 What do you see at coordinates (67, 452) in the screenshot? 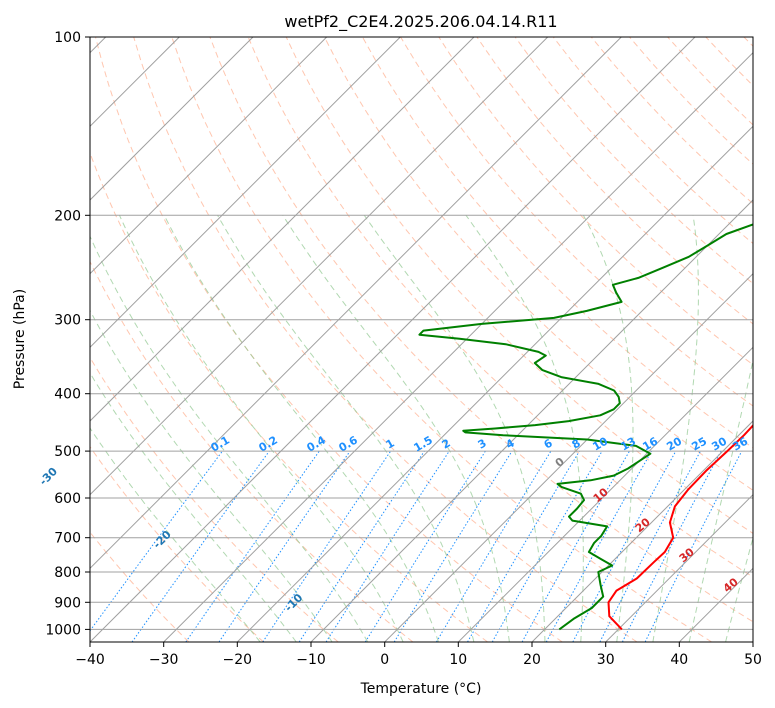
I see `y-tick-label: 500` at bounding box center [67, 452].